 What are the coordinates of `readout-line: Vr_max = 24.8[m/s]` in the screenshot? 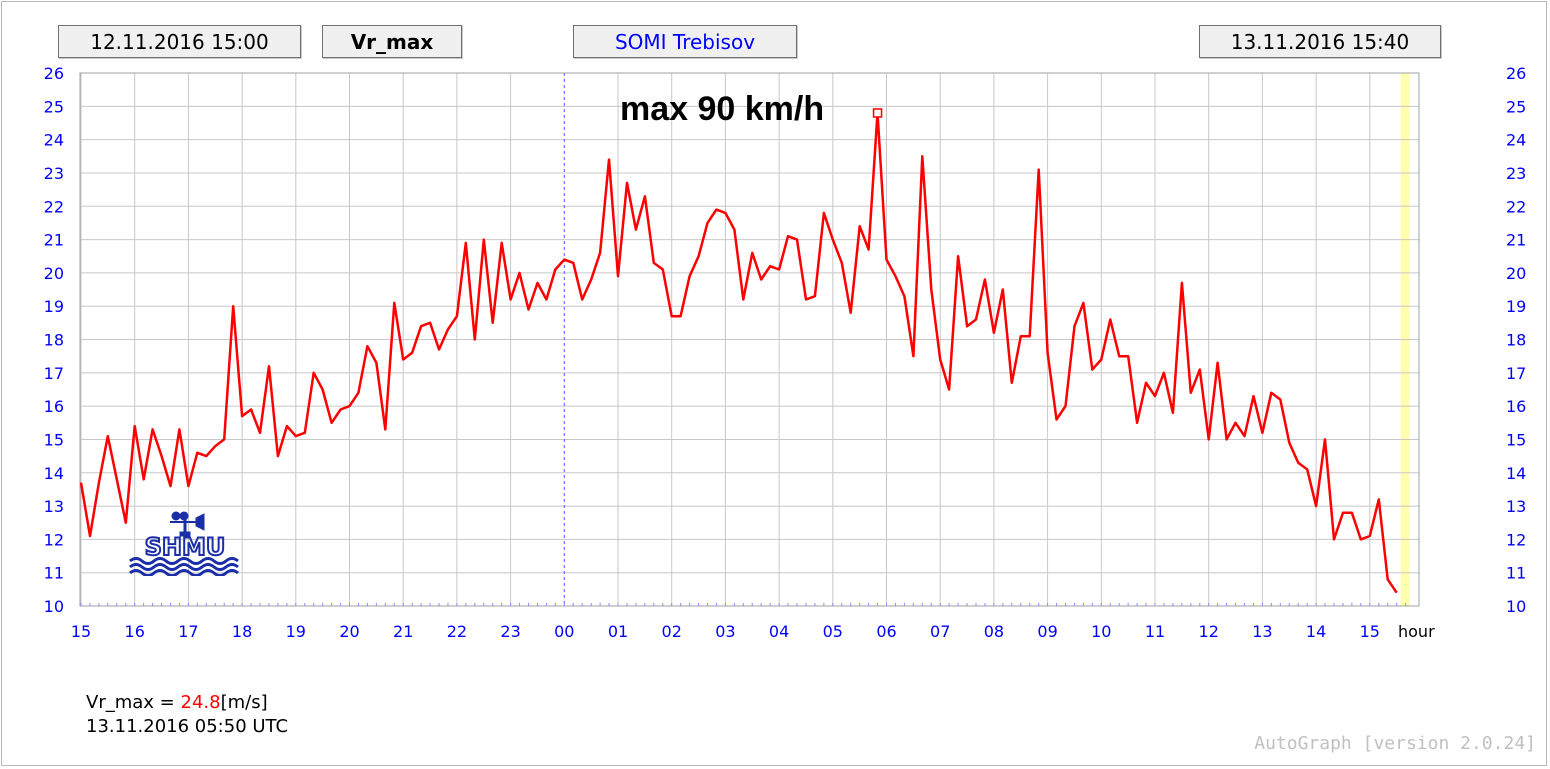 It's located at (187, 703).